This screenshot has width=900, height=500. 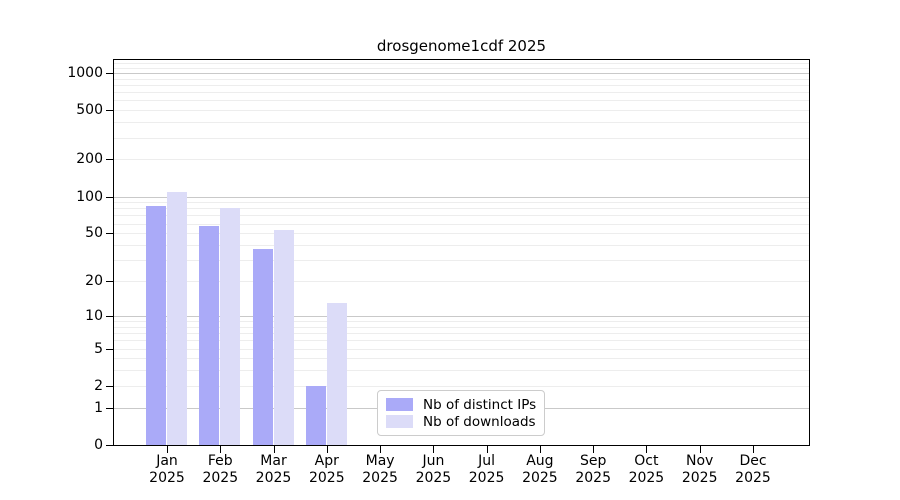 What do you see at coordinates (336, 373) in the screenshot?
I see `bar-downloads-apr` at bounding box center [336, 373].